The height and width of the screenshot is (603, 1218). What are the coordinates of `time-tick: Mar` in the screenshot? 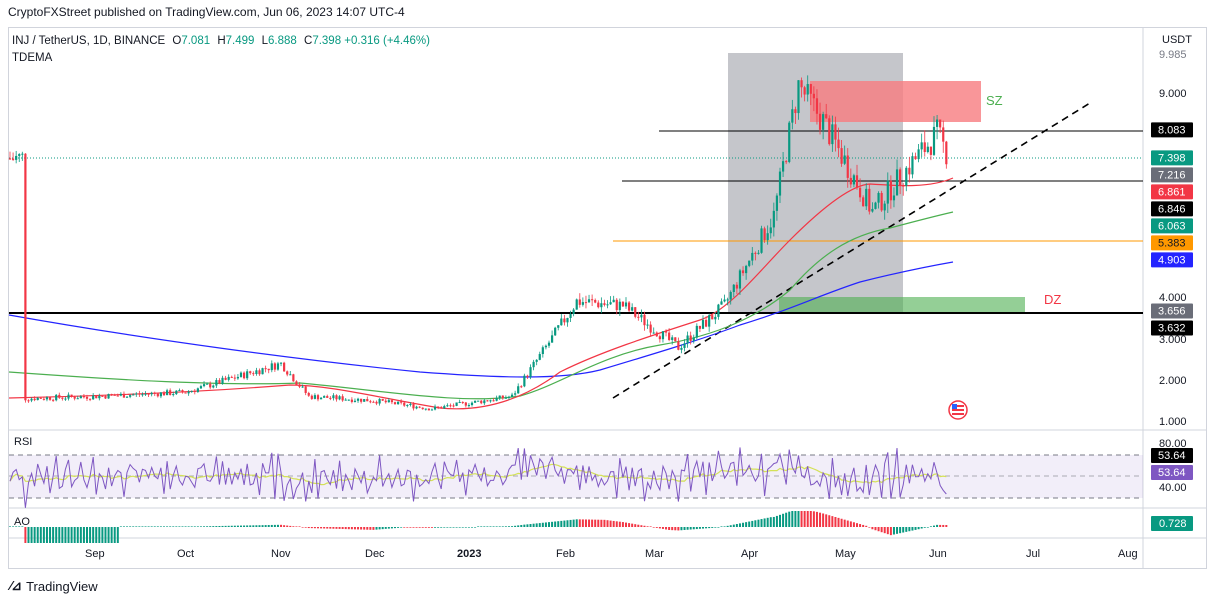 It's located at (654, 554).